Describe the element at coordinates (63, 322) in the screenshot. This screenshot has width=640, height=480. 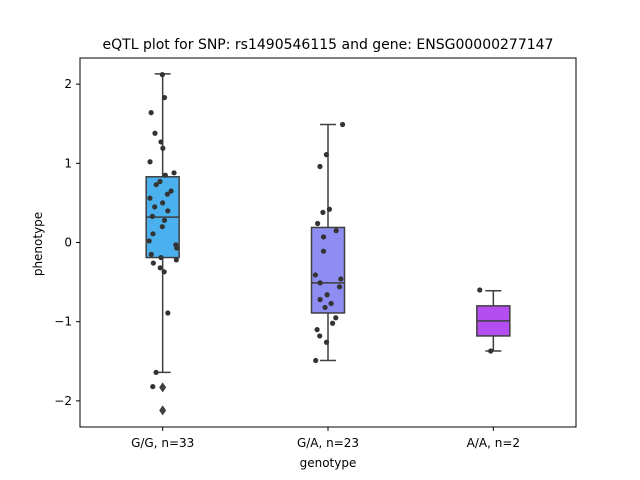
I see `y-tick-label: −1` at that location.